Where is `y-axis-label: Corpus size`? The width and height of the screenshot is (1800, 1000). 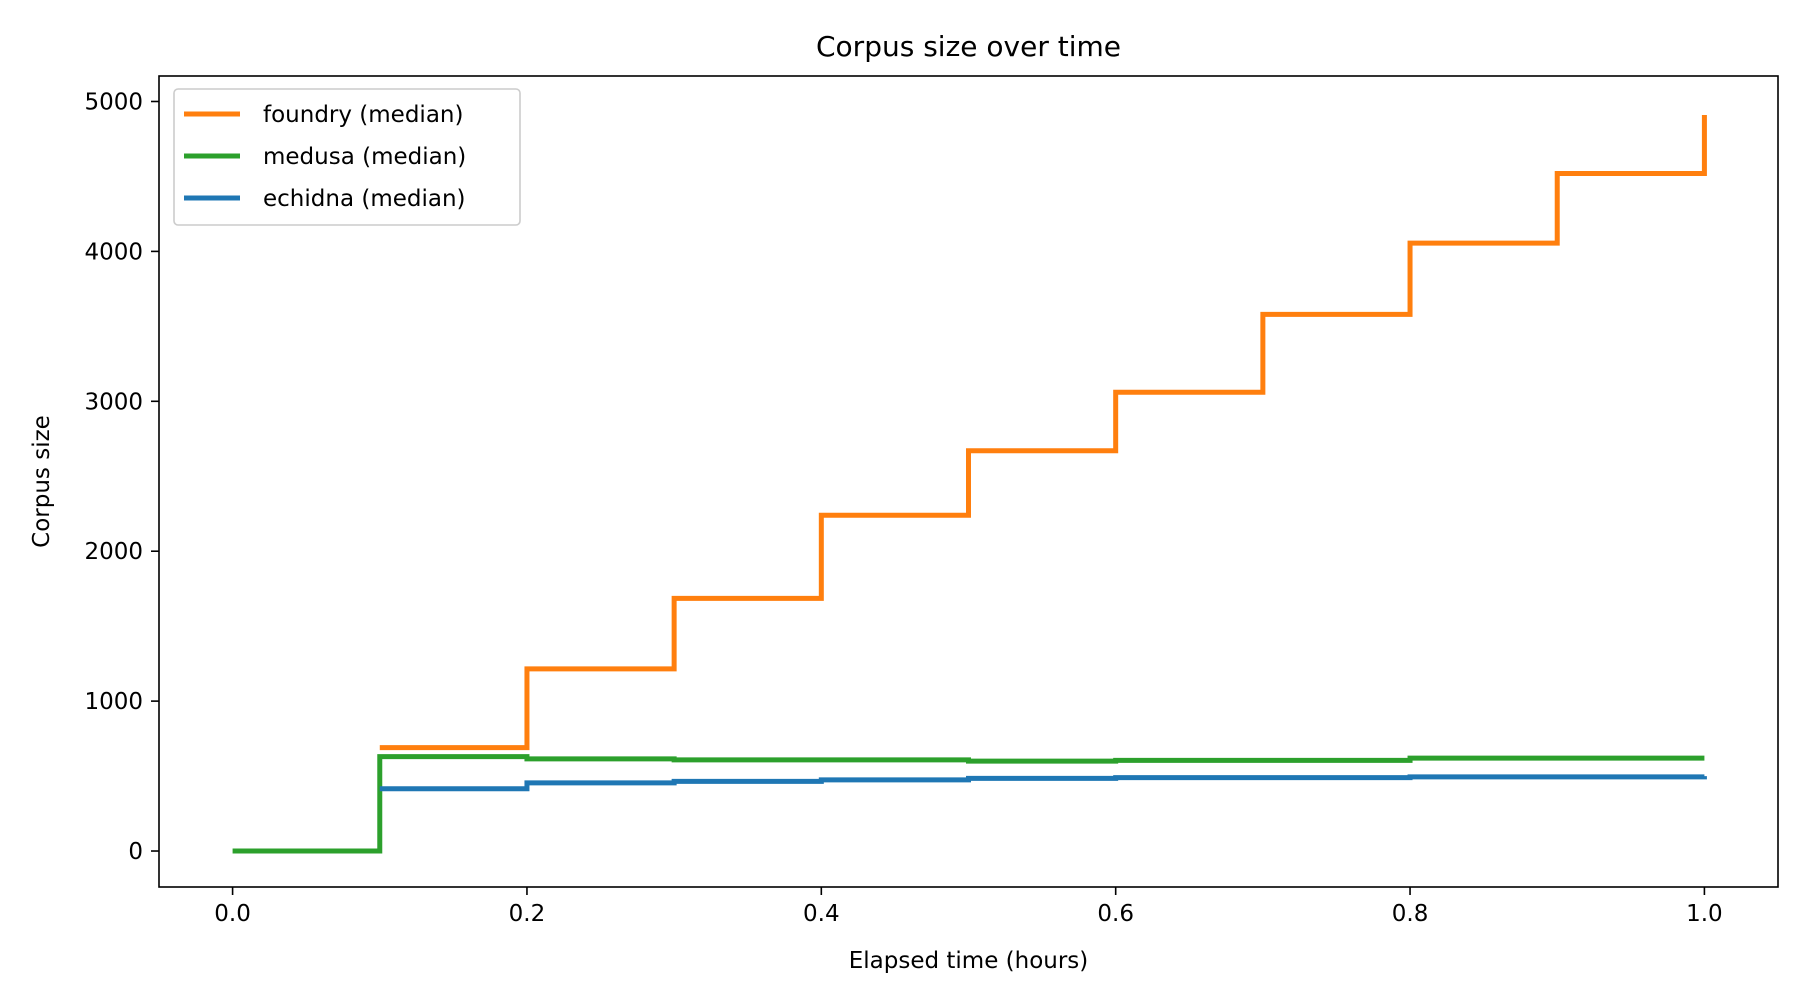
y-axis-label: Corpus size is located at coordinates (42, 481).